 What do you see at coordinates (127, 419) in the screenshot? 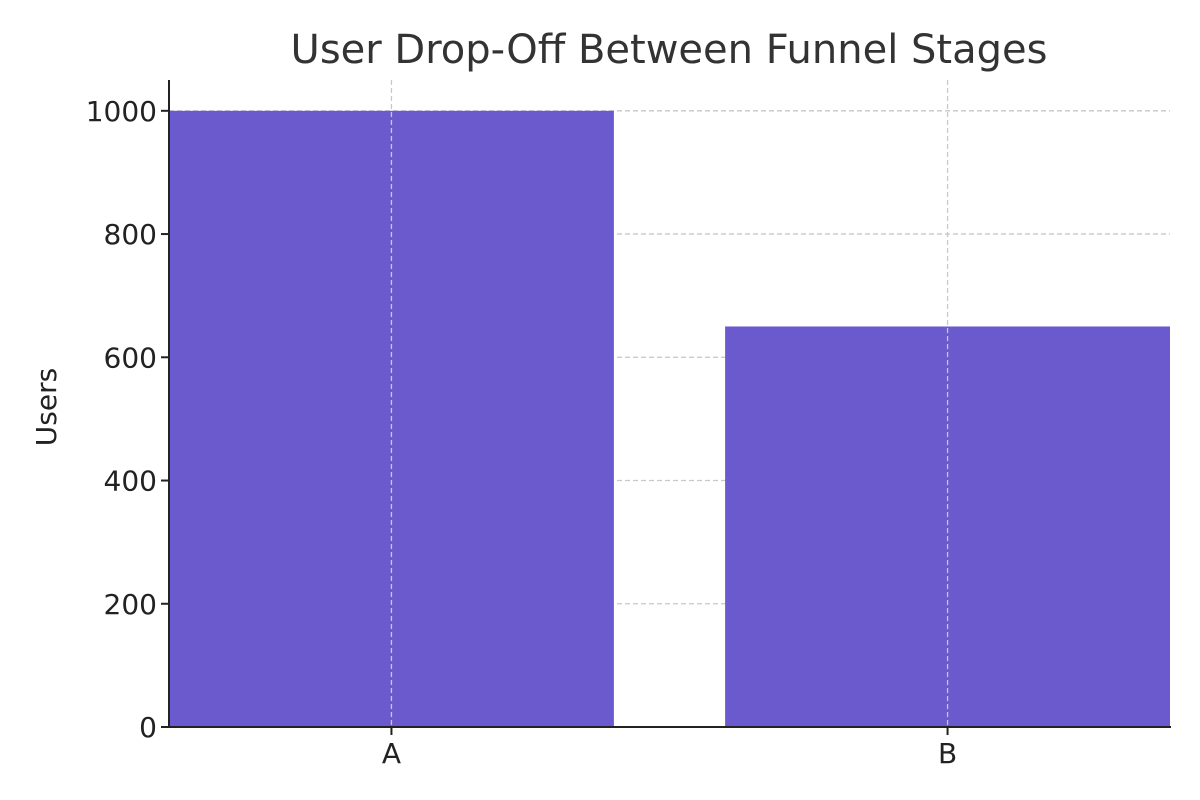
I see `y-ticks: 0 200 400 600 800 1000` at bounding box center [127, 419].